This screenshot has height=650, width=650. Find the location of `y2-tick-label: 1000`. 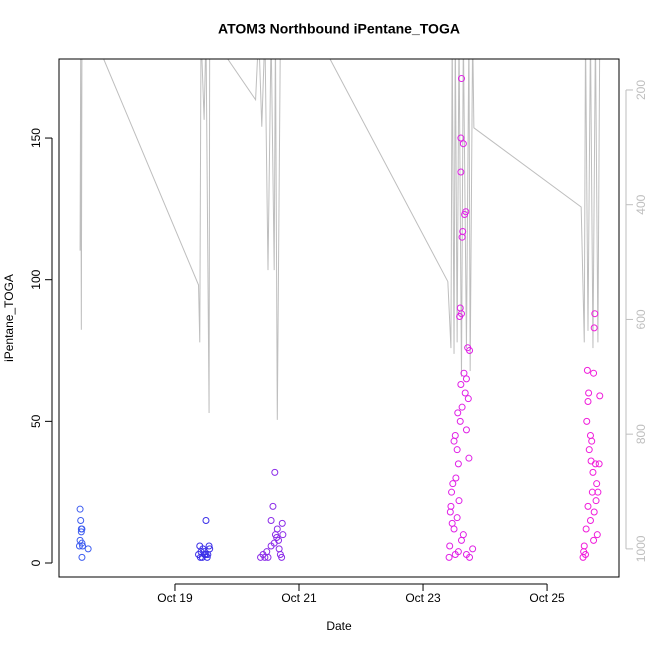

y2-tick-label: 1000 is located at coordinates (641, 548).